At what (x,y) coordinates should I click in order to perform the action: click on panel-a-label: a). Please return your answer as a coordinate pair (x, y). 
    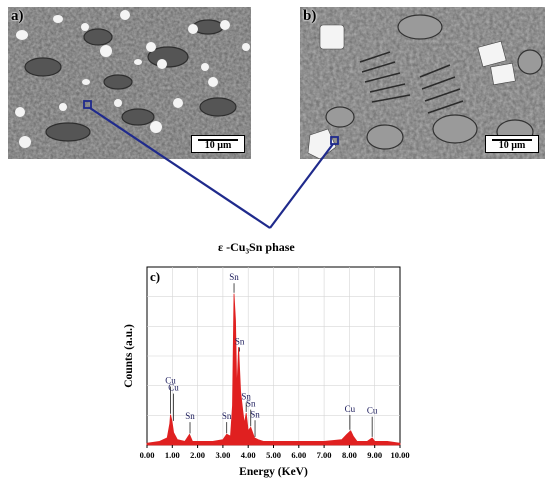
    Looking at the image, I should click on (17, 16).